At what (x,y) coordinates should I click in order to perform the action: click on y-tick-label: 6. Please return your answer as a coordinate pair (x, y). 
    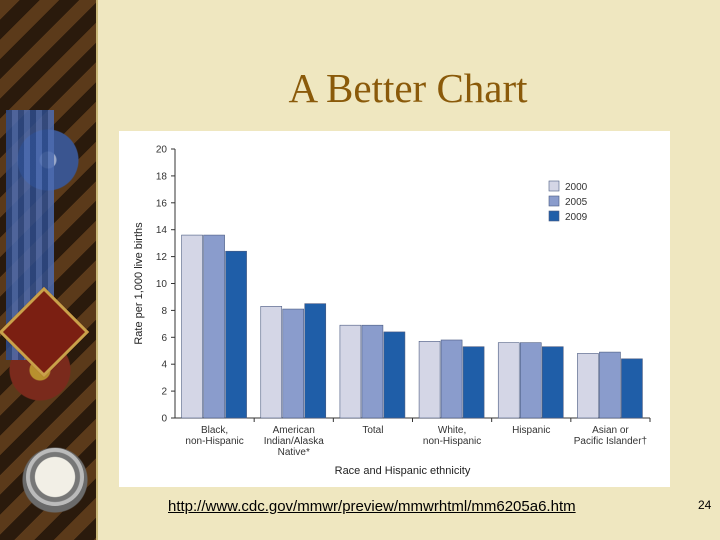
    Looking at the image, I should click on (164, 338).